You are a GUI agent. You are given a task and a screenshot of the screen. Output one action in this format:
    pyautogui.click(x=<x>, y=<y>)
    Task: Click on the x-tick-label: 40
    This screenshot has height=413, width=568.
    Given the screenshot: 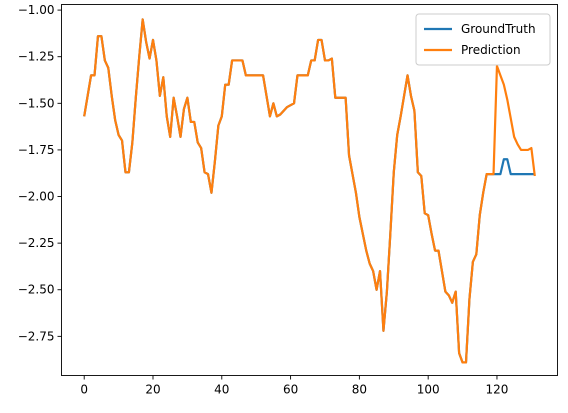 What is the action you would take?
    pyautogui.click(x=221, y=390)
    